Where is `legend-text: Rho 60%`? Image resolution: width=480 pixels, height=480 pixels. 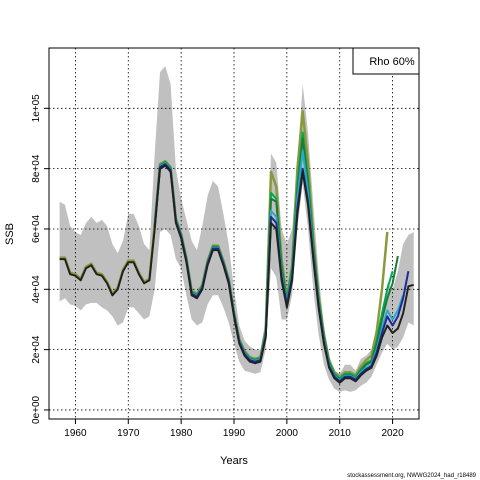 legend-text: Rho 60% is located at coordinates (391, 62).